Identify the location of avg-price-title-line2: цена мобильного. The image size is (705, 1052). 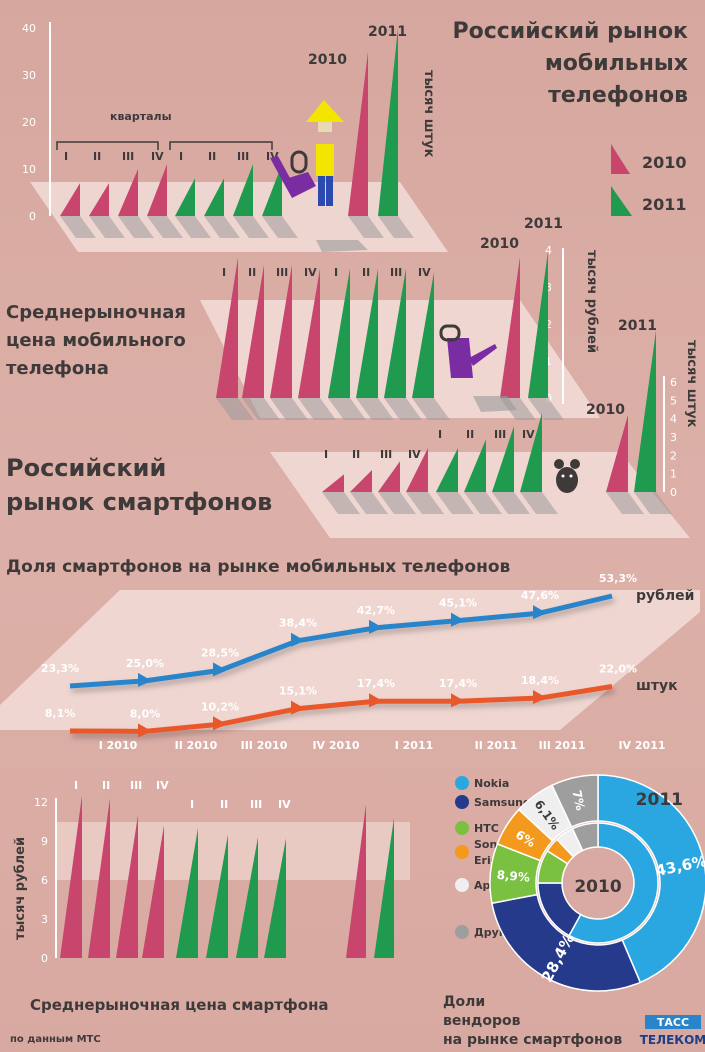
(96, 340).